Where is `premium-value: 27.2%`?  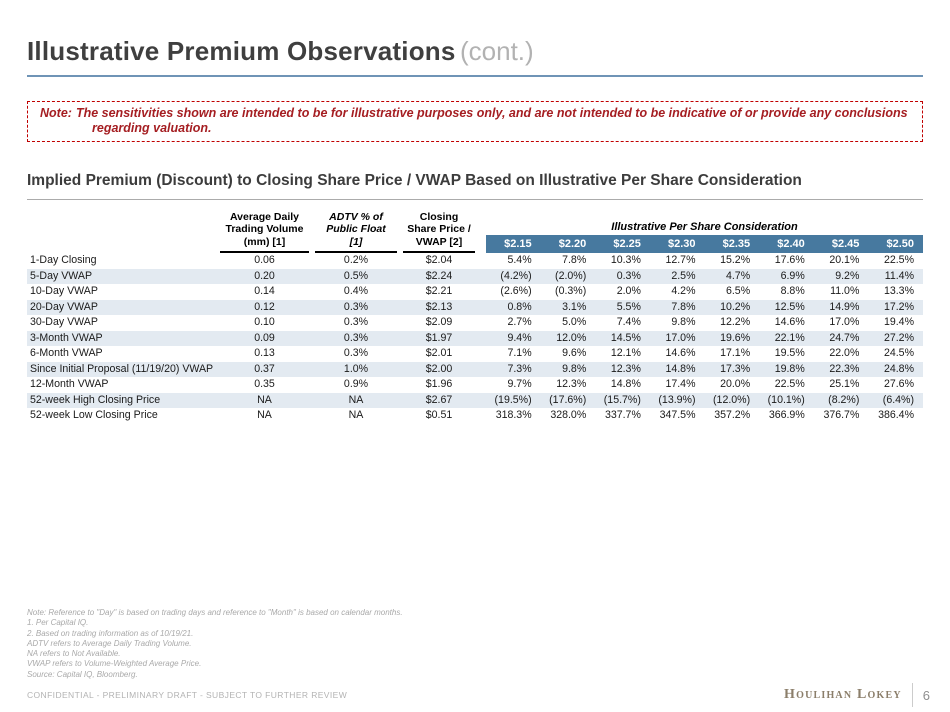
premium-value: 27.2% is located at coordinates (898, 337).